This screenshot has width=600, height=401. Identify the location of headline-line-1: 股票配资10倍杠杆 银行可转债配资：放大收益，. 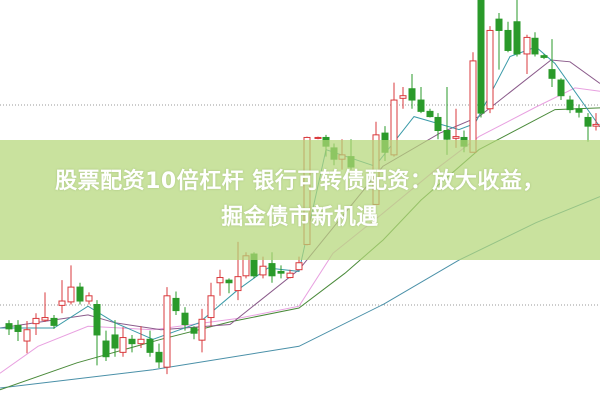
(300, 181).